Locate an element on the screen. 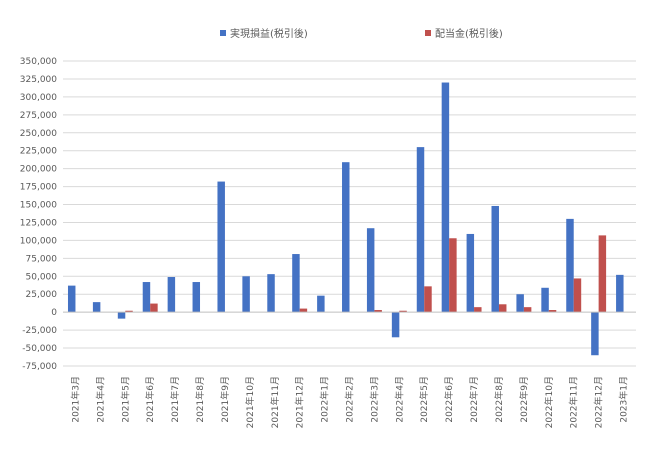  x-tick-label: 2022年1月 is located at coordinates (325, 399).